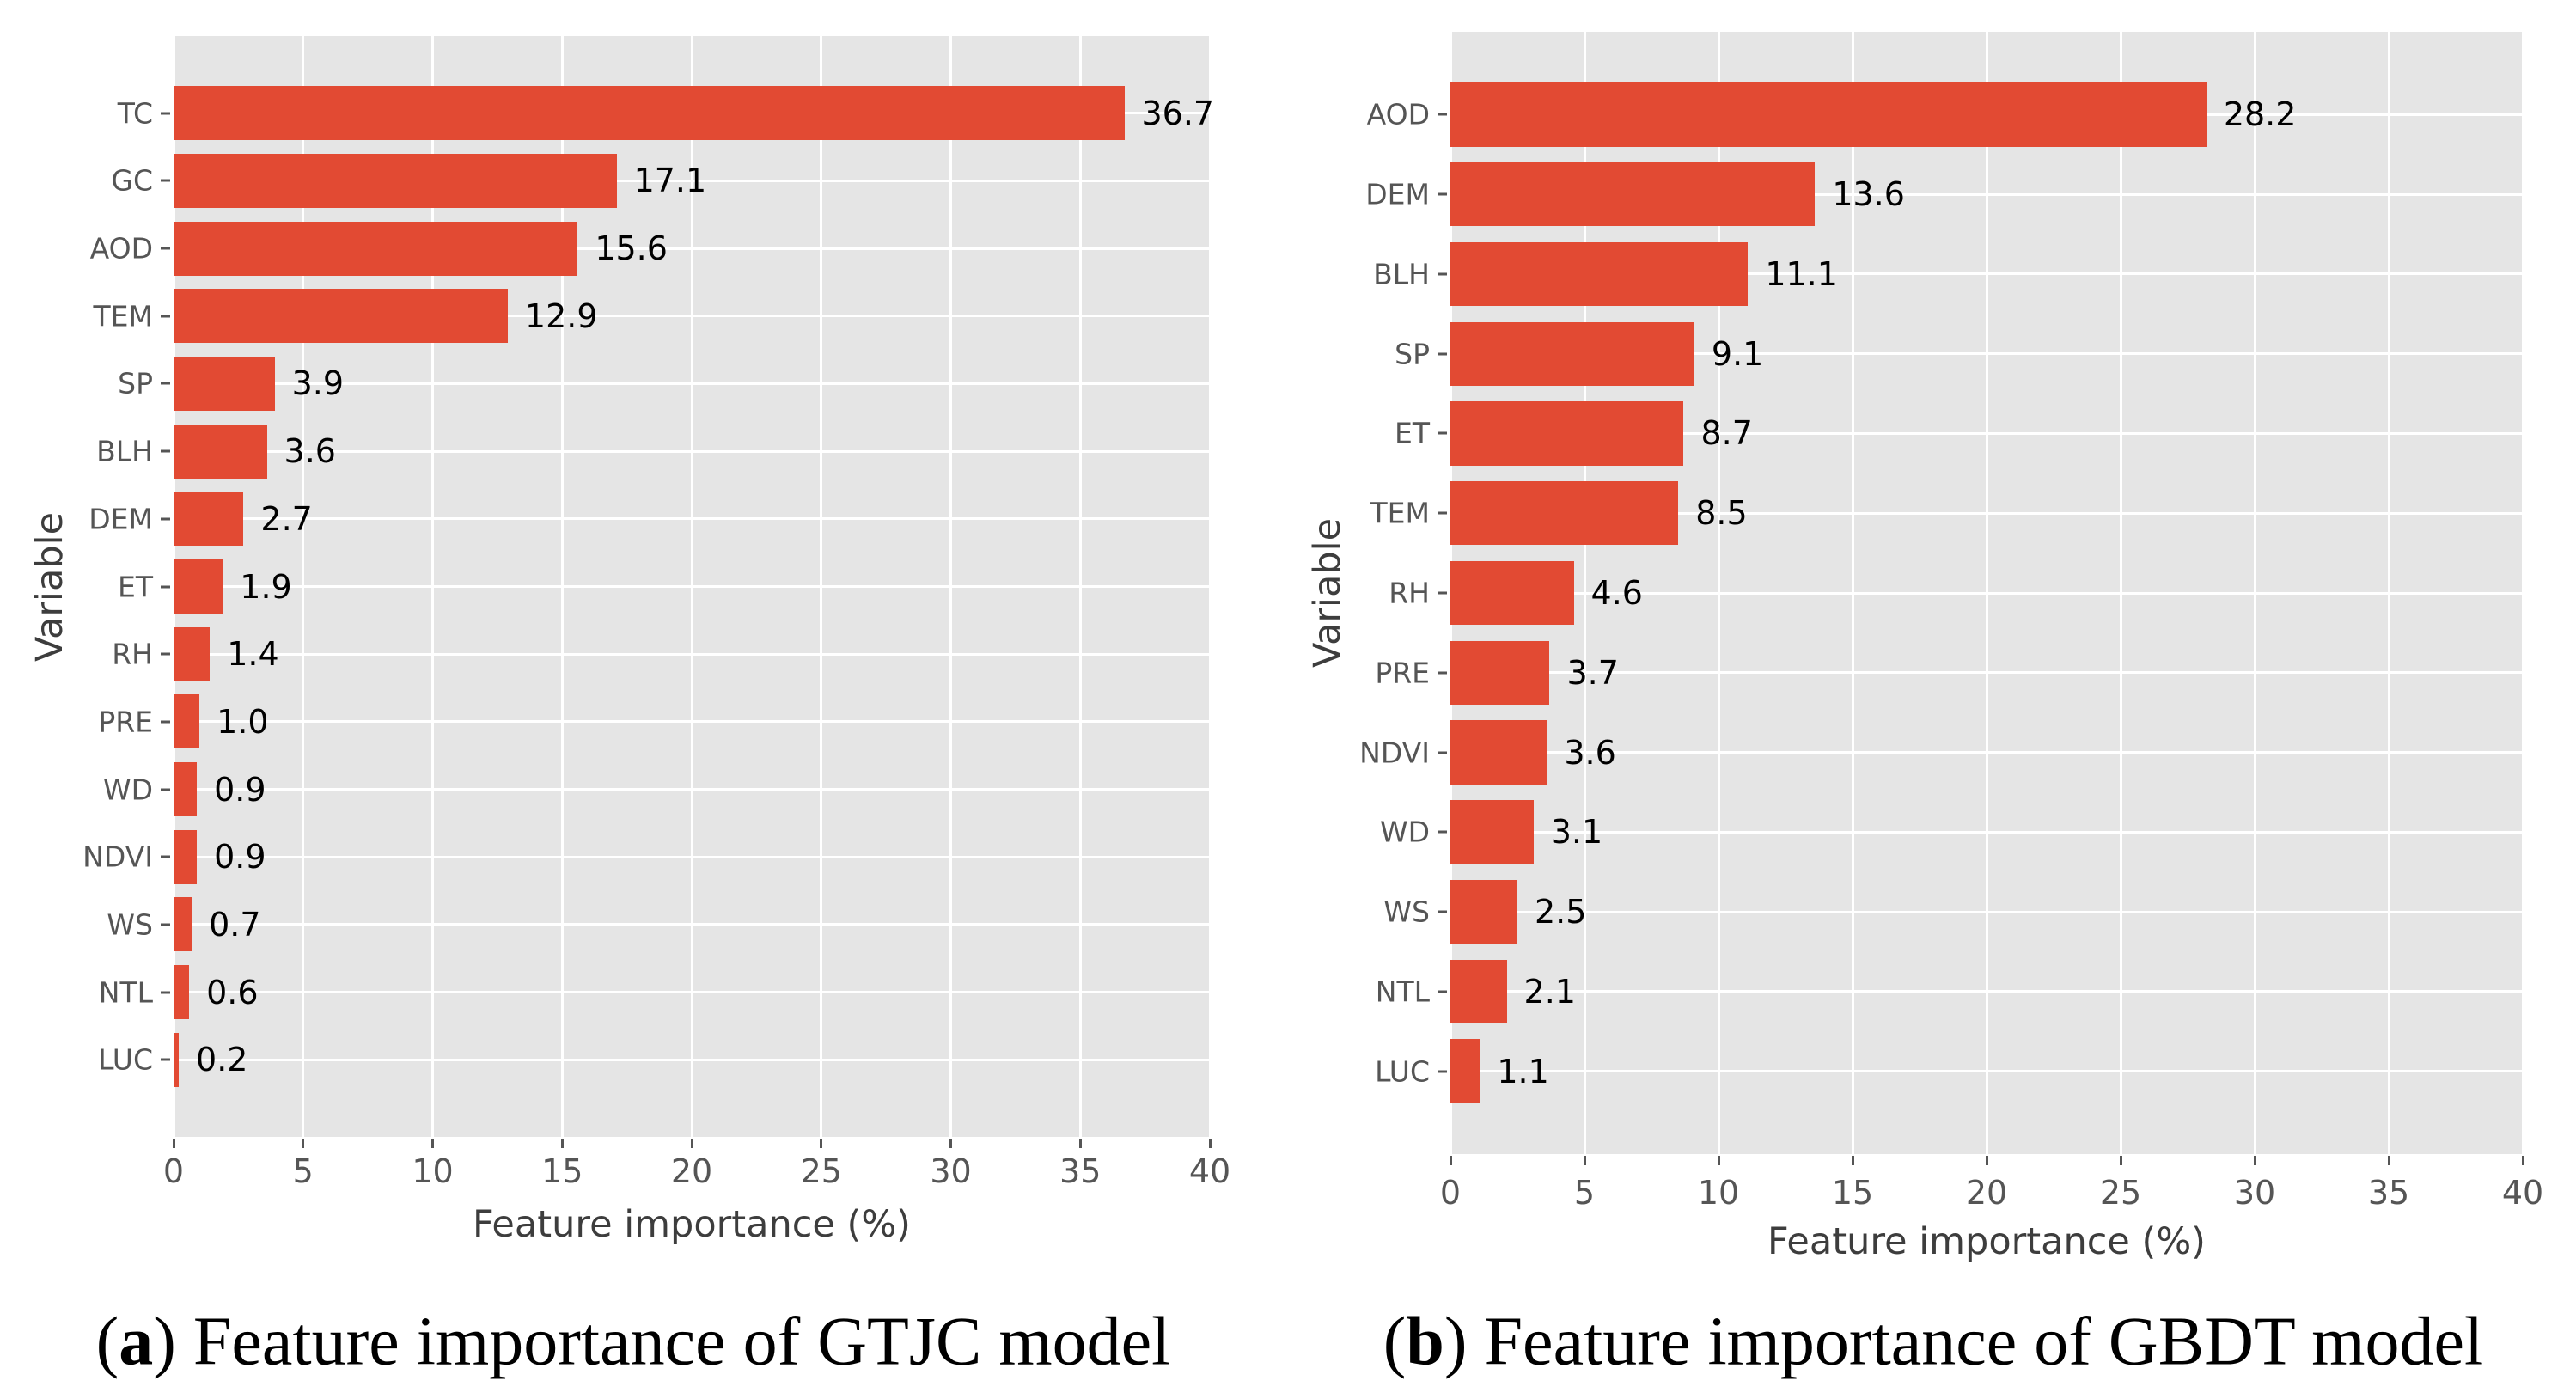 The width and height of the screenshot is (2576, 1399). Describe the element at coordinates (2260, 114) in the screenshot. I see `bar-value-label: 28.2` at that location.